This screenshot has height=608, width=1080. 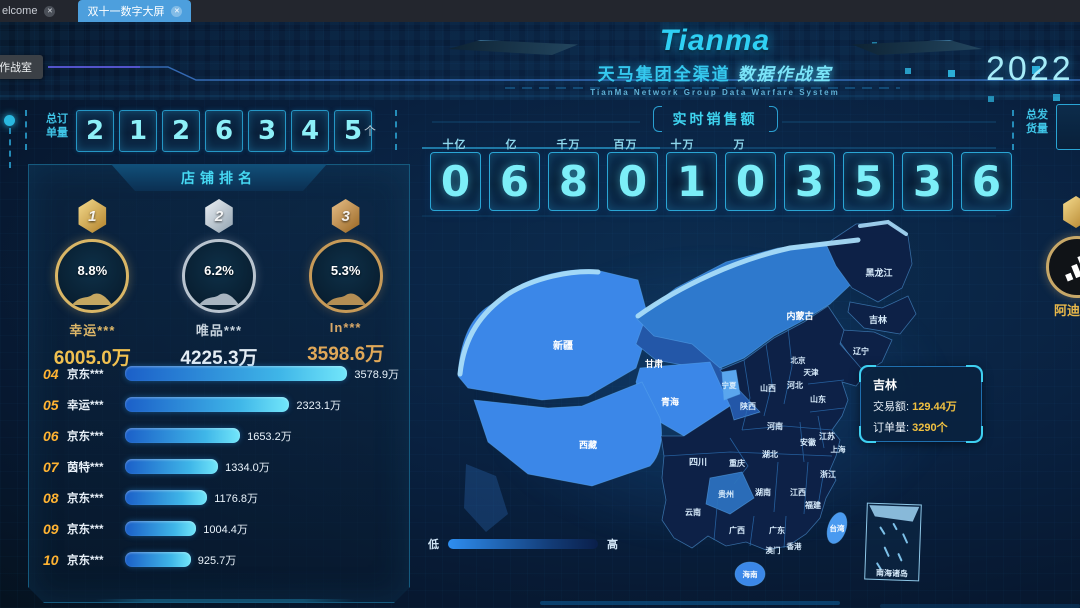 What do you see at coordinates (247, 467) in the screenshot?
I see `row-value: 1334.0万` at bounding box center [247, 467].